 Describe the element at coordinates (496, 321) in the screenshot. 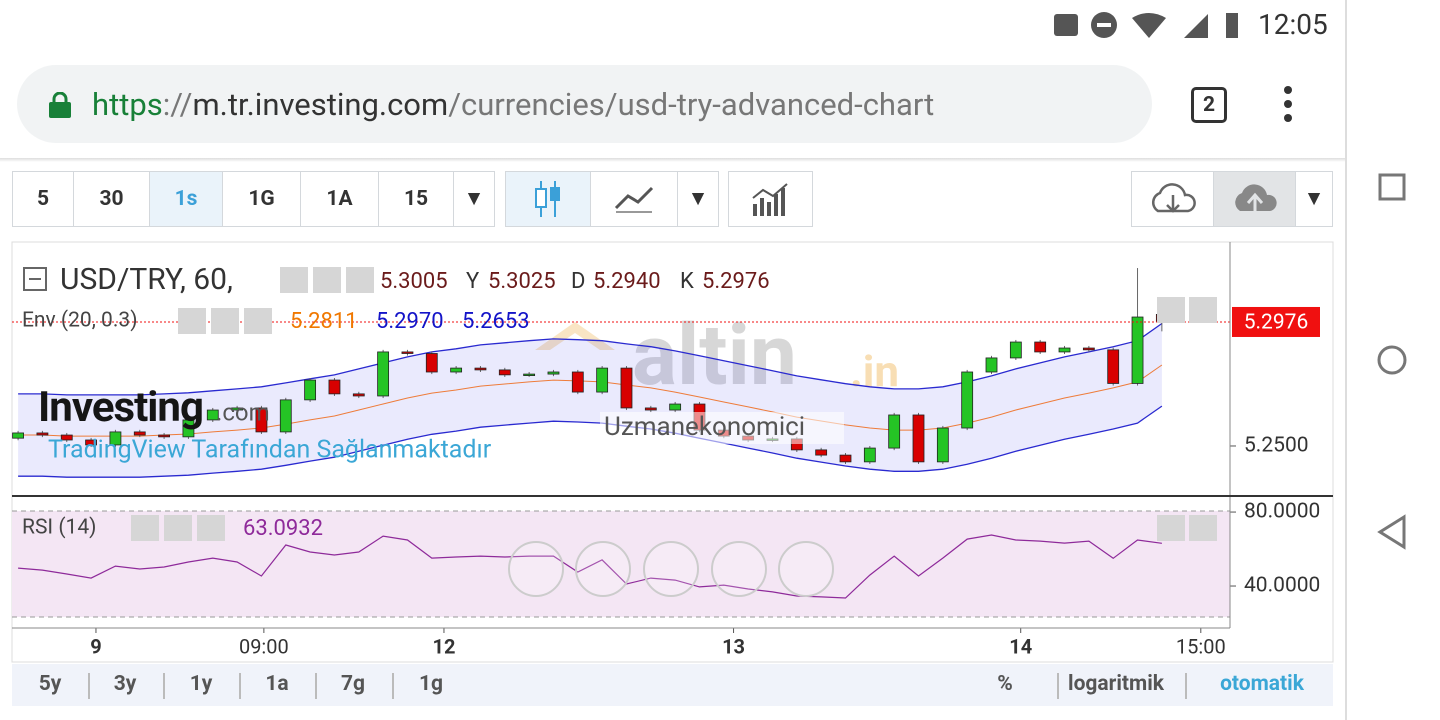

I see `envelope-value: 5.2653` at that location.